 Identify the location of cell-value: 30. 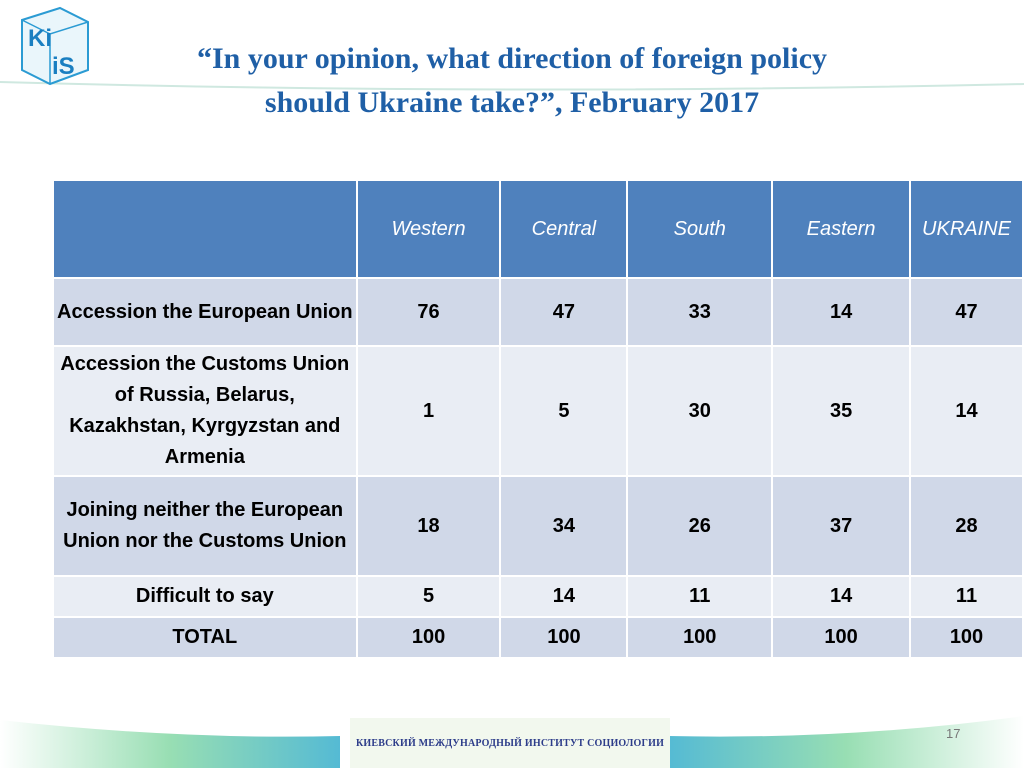
(700, 411).